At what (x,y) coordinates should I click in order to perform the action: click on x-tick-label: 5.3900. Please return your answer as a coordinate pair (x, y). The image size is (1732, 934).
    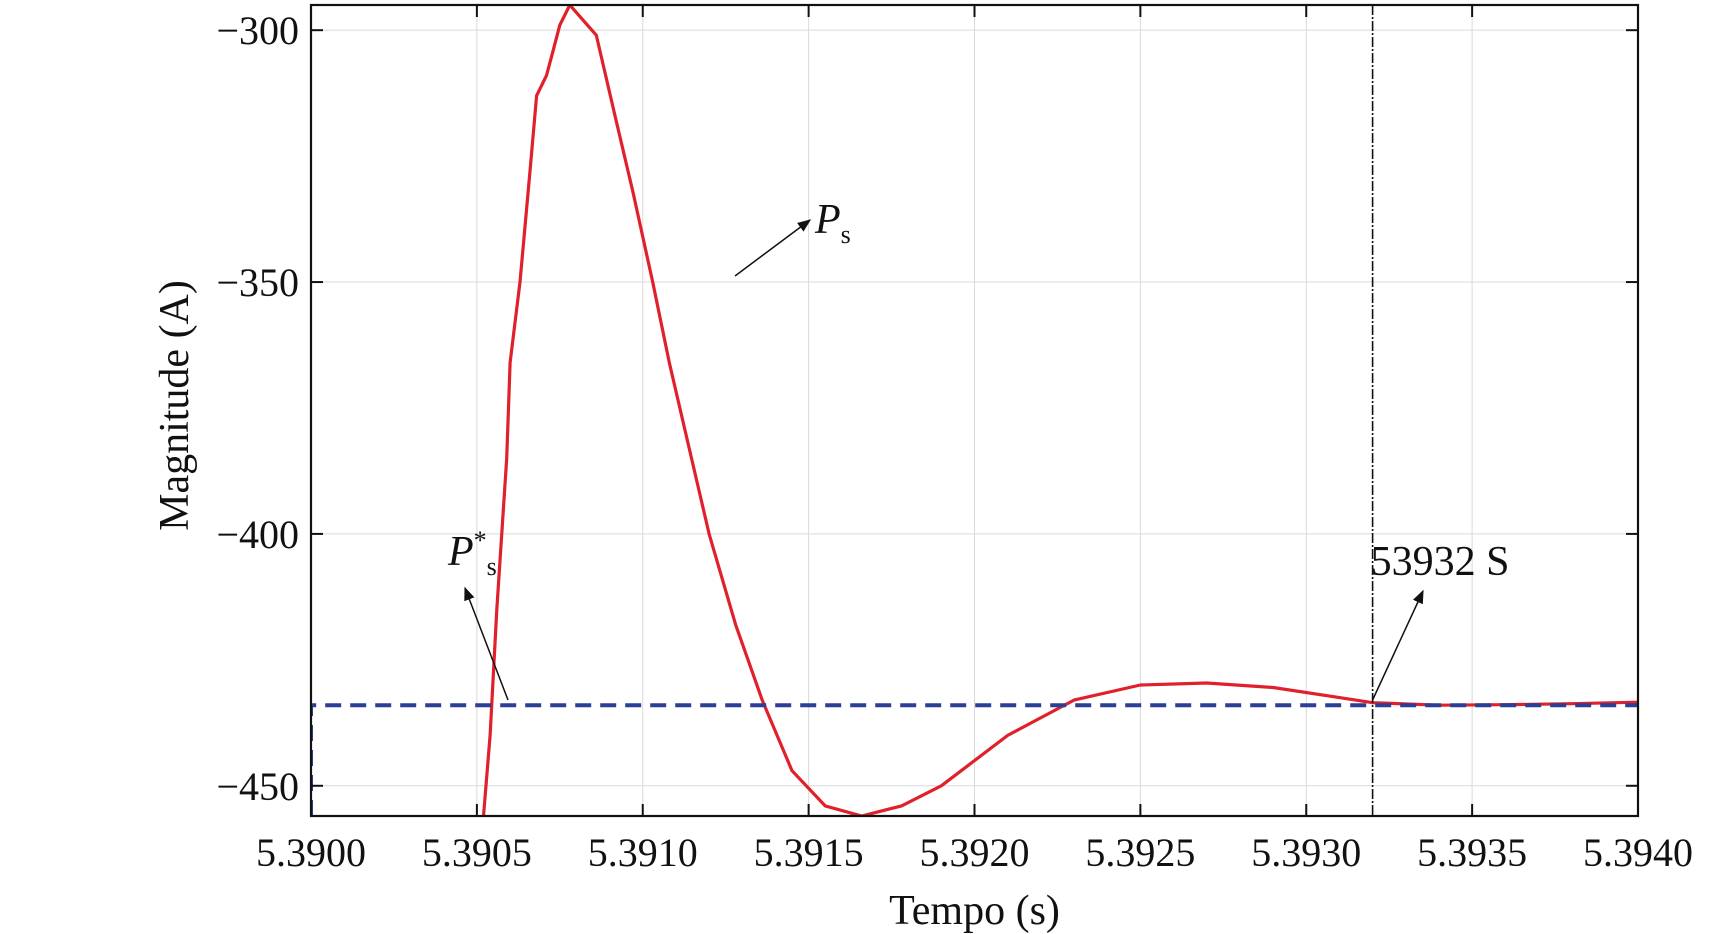
    Looking at the image, I should click on (311, 852).